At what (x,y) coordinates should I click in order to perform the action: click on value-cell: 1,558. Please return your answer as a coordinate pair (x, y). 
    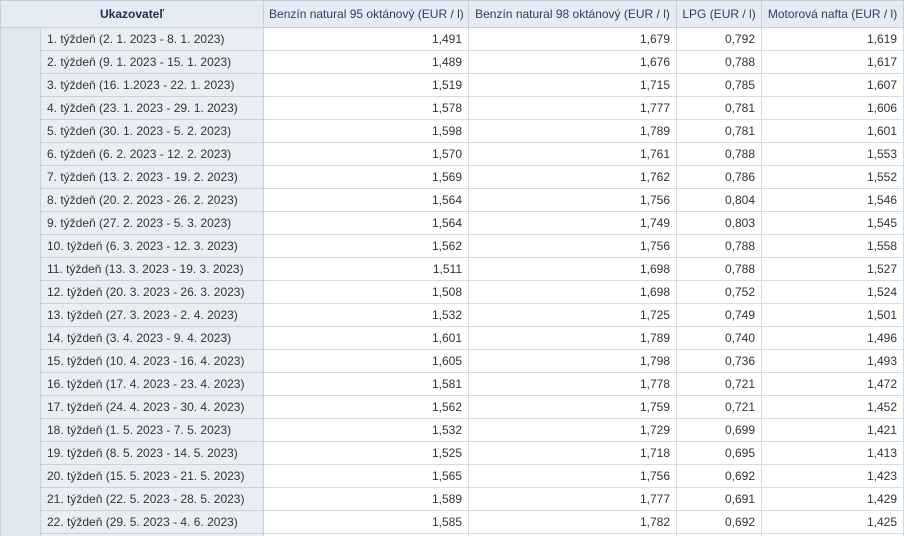
    Looking at the image, I should click on (832, 246).